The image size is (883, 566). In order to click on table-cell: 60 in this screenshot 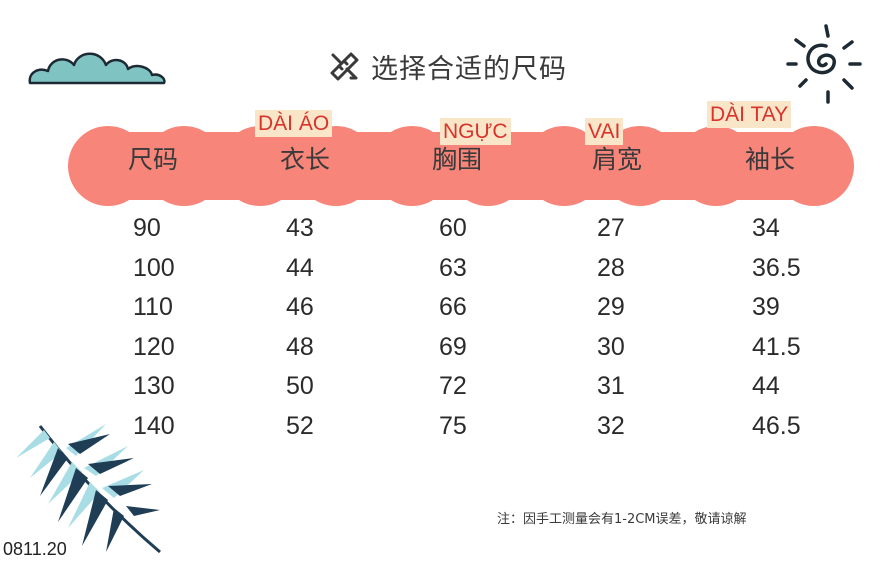, I will do `click(453, 228)`.